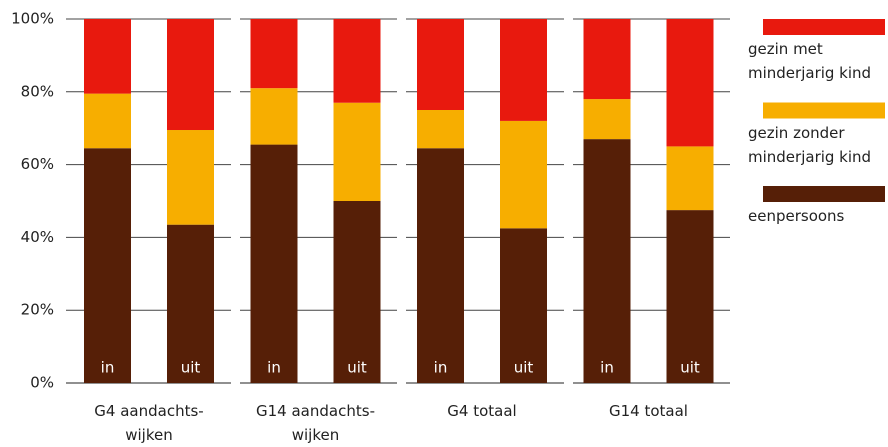 The height and width of the screenshot is (447, 888). I want to click on legend-label: eenpersoons, so click(796, 216).